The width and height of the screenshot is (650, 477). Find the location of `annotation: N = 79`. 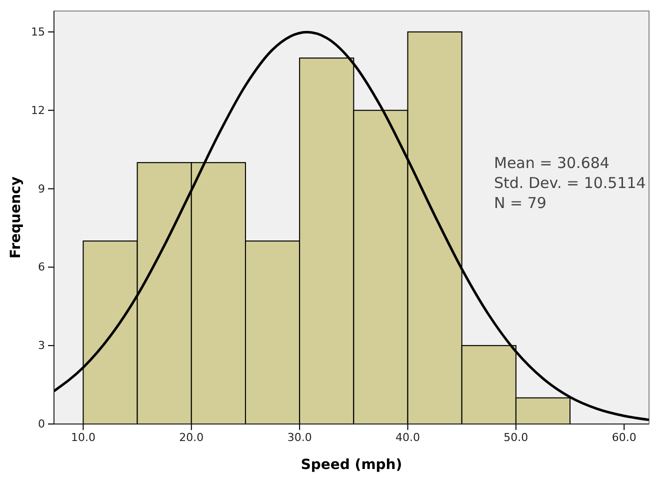

annotation: N = 79 is located at coordinates (520, 203).